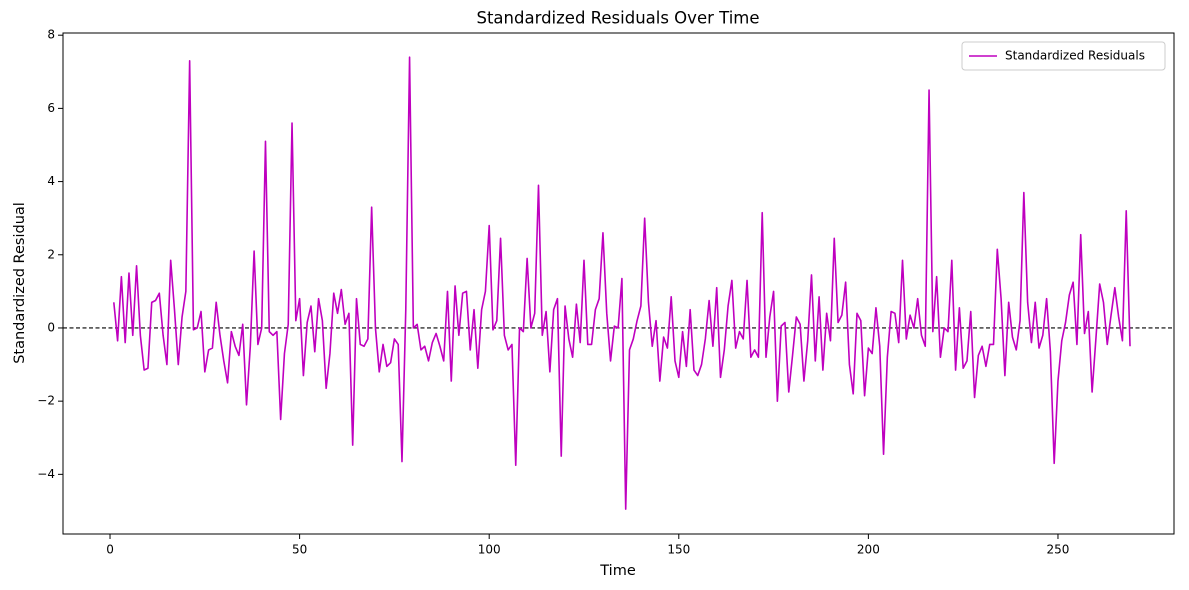 The width and height of the screenshot is (1189, 590). Describe the element at coordinates (46, 401) in the screenshot. I see `y-tick-label: −2` at that location.